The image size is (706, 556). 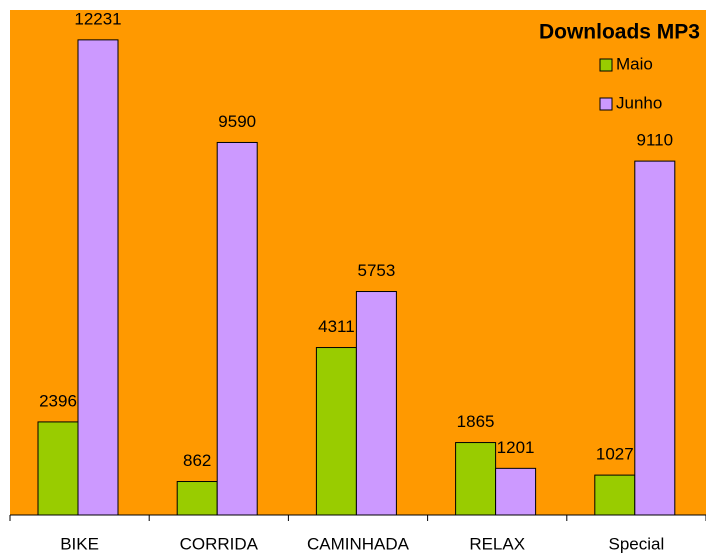 I want to click on legend-label: Maio, so click(x=634, y=63).